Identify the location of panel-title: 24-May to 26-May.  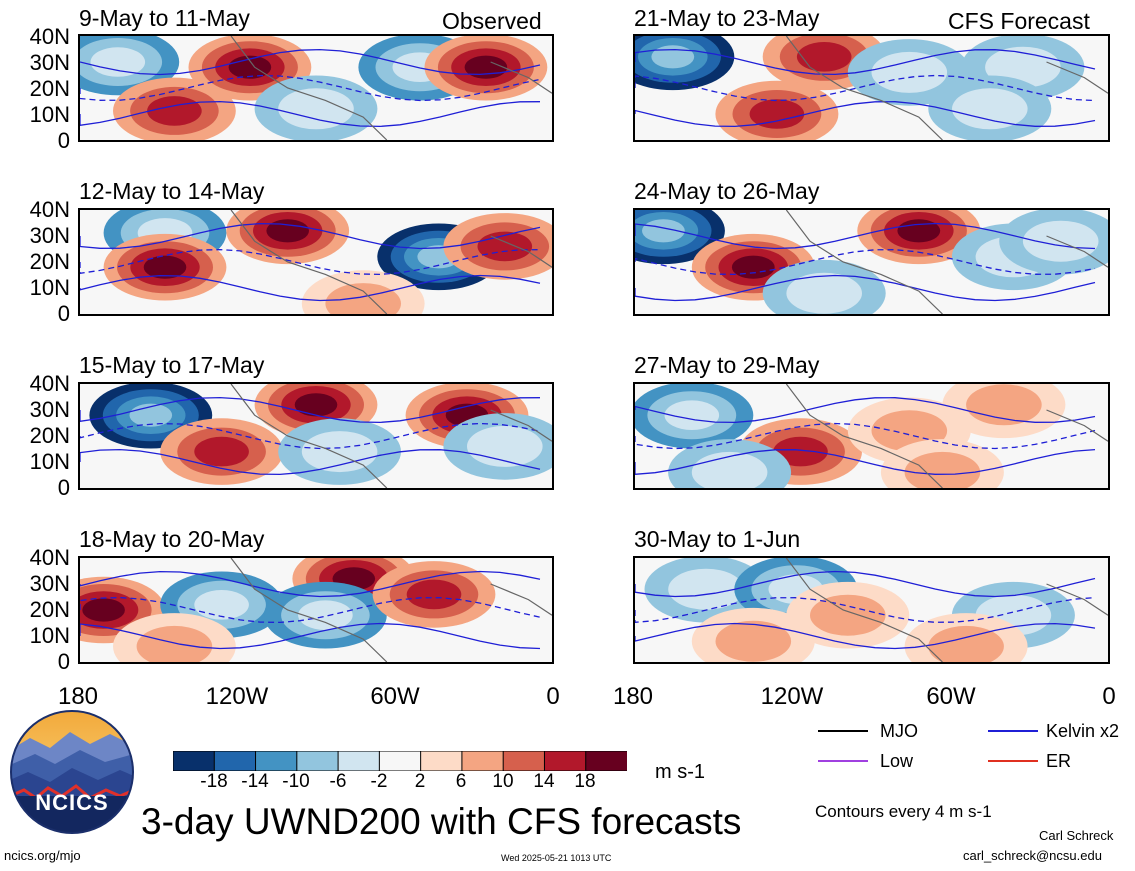
(727, 191).